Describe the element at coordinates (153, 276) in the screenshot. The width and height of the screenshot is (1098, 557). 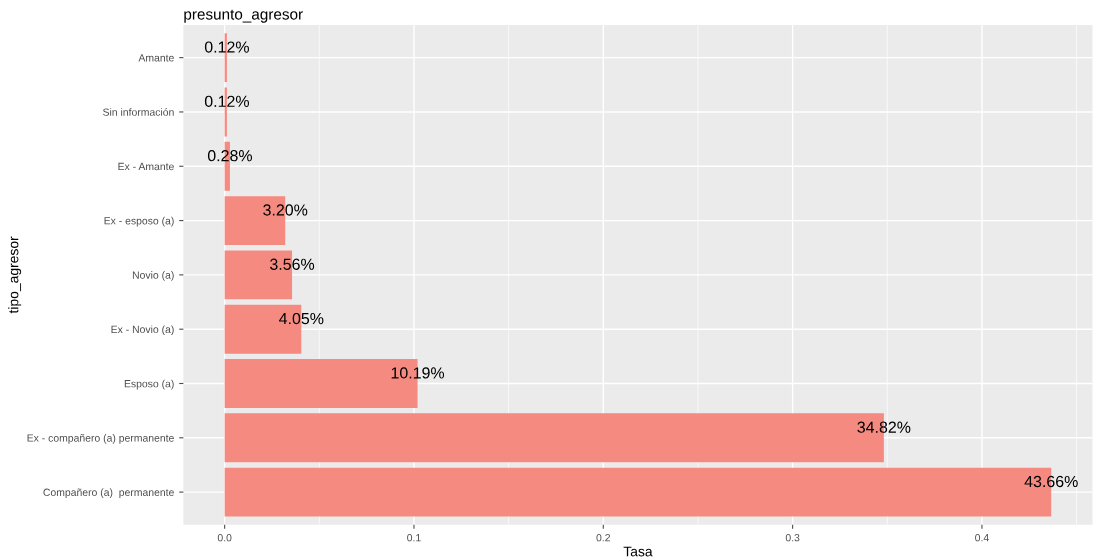
I see `y-tick-label: Novio (a)` at that location.